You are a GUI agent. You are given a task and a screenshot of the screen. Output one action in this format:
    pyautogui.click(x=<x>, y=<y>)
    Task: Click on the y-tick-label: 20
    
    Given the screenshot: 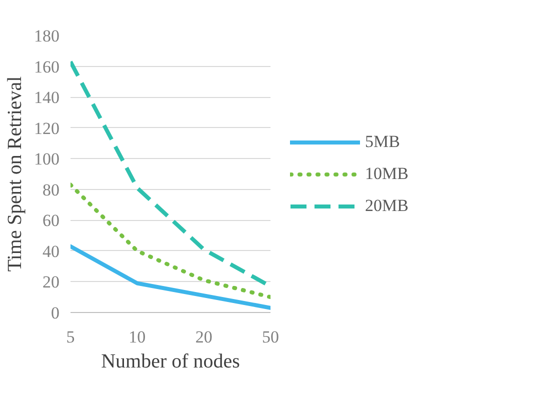 What is the action you would take?
    pyautogui.click(x=51, y=282)
    